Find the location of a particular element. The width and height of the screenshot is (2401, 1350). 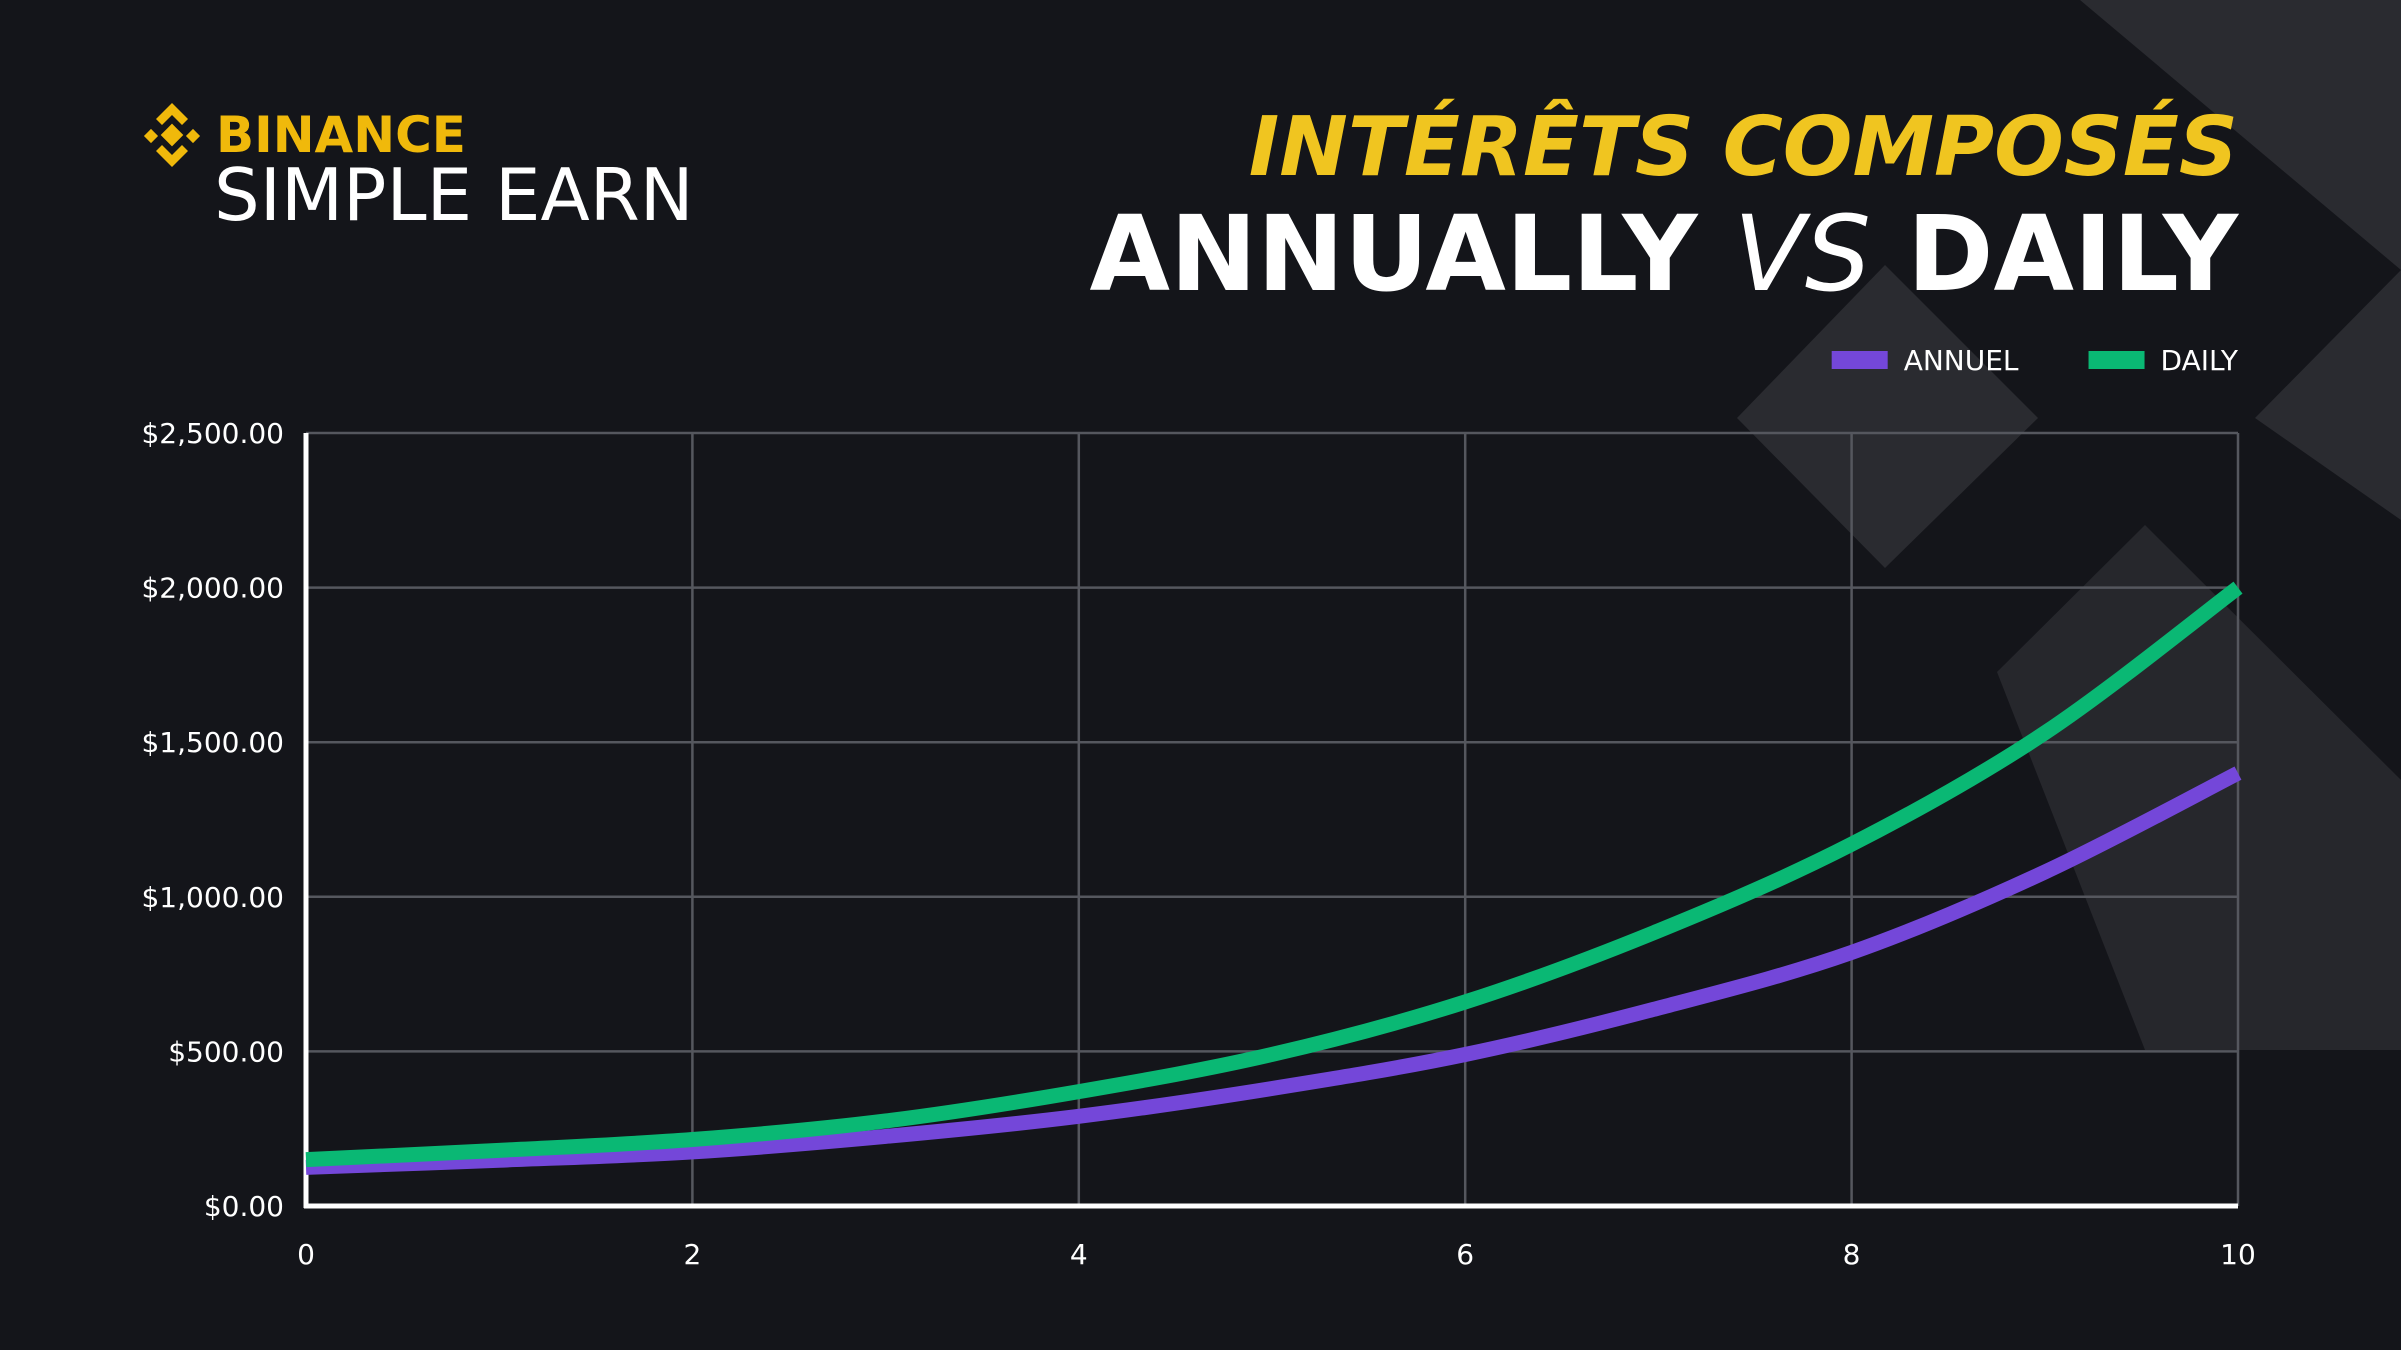

brand-name: BINANCE is located at coordinates (341, 135).